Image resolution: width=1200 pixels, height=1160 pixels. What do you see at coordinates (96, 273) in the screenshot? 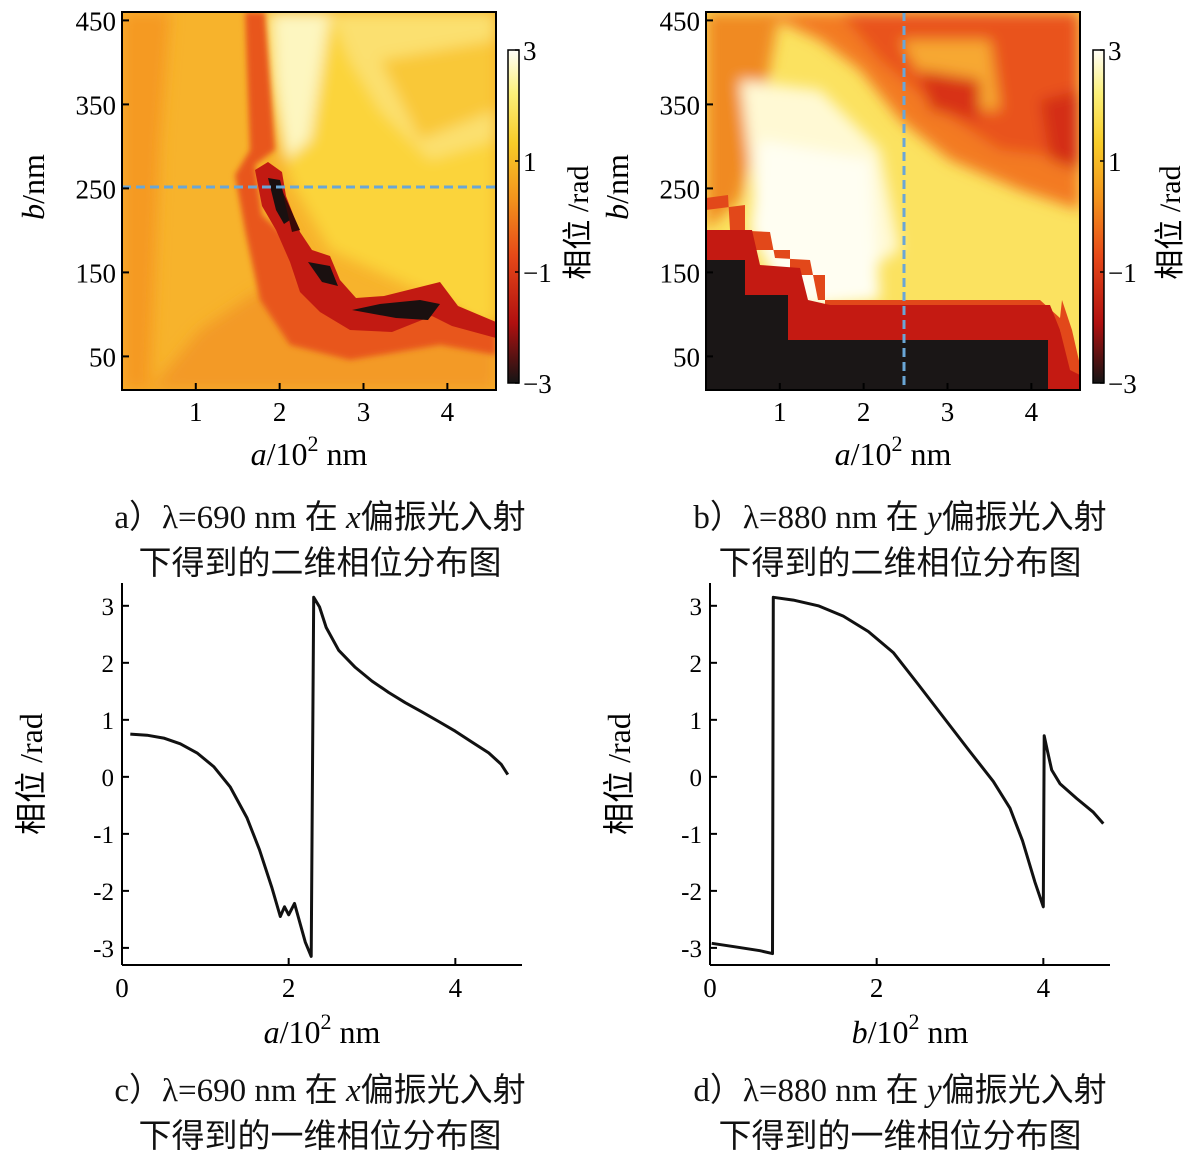
I see `y-tick-label-a-1: 150` at bounding box center [96, 273].